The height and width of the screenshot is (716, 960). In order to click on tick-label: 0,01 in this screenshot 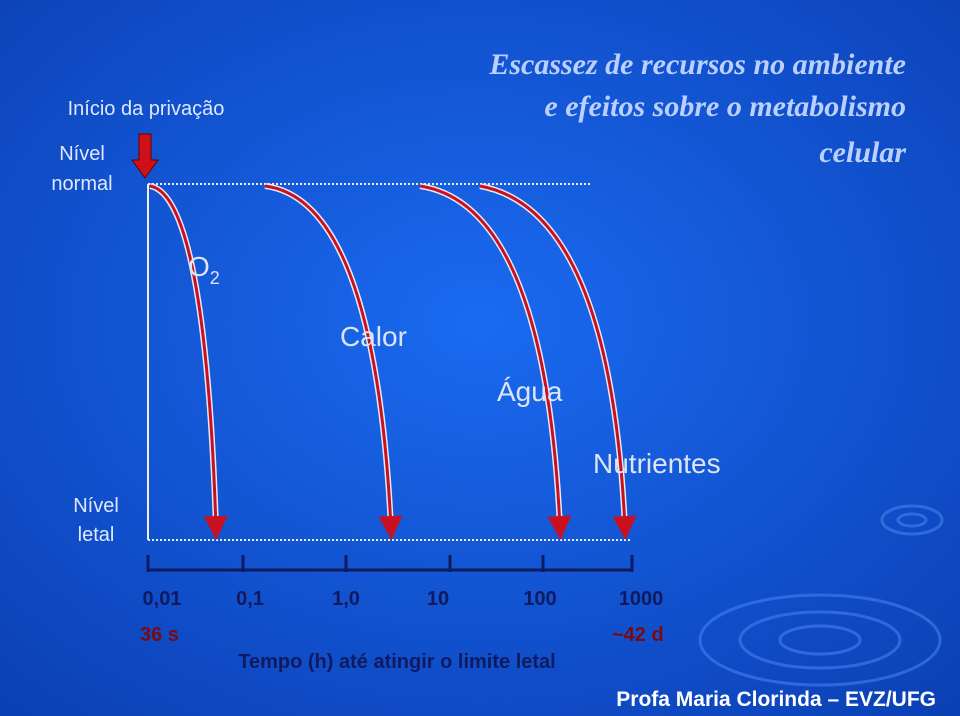, I will do `click(162, 599)`.